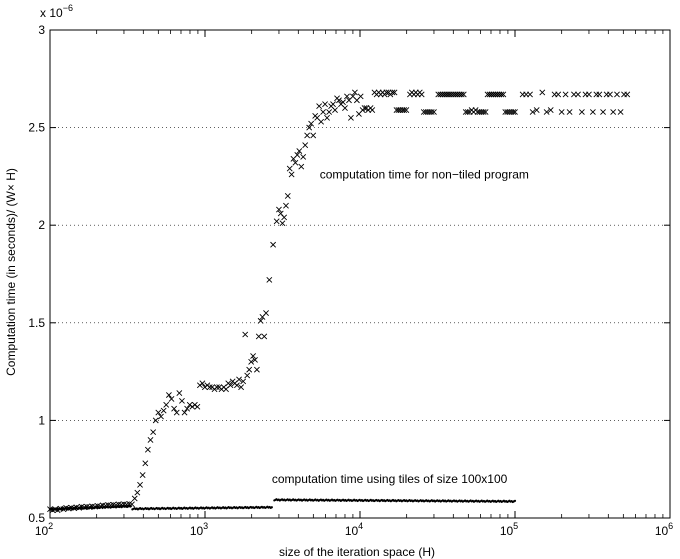 The height and width of the screenshot is (559, 680). What do you see at coordinates (51, 13) in the screenshot?
I see `y-multiplier-base: x 10` at bounding box center [51, 13].